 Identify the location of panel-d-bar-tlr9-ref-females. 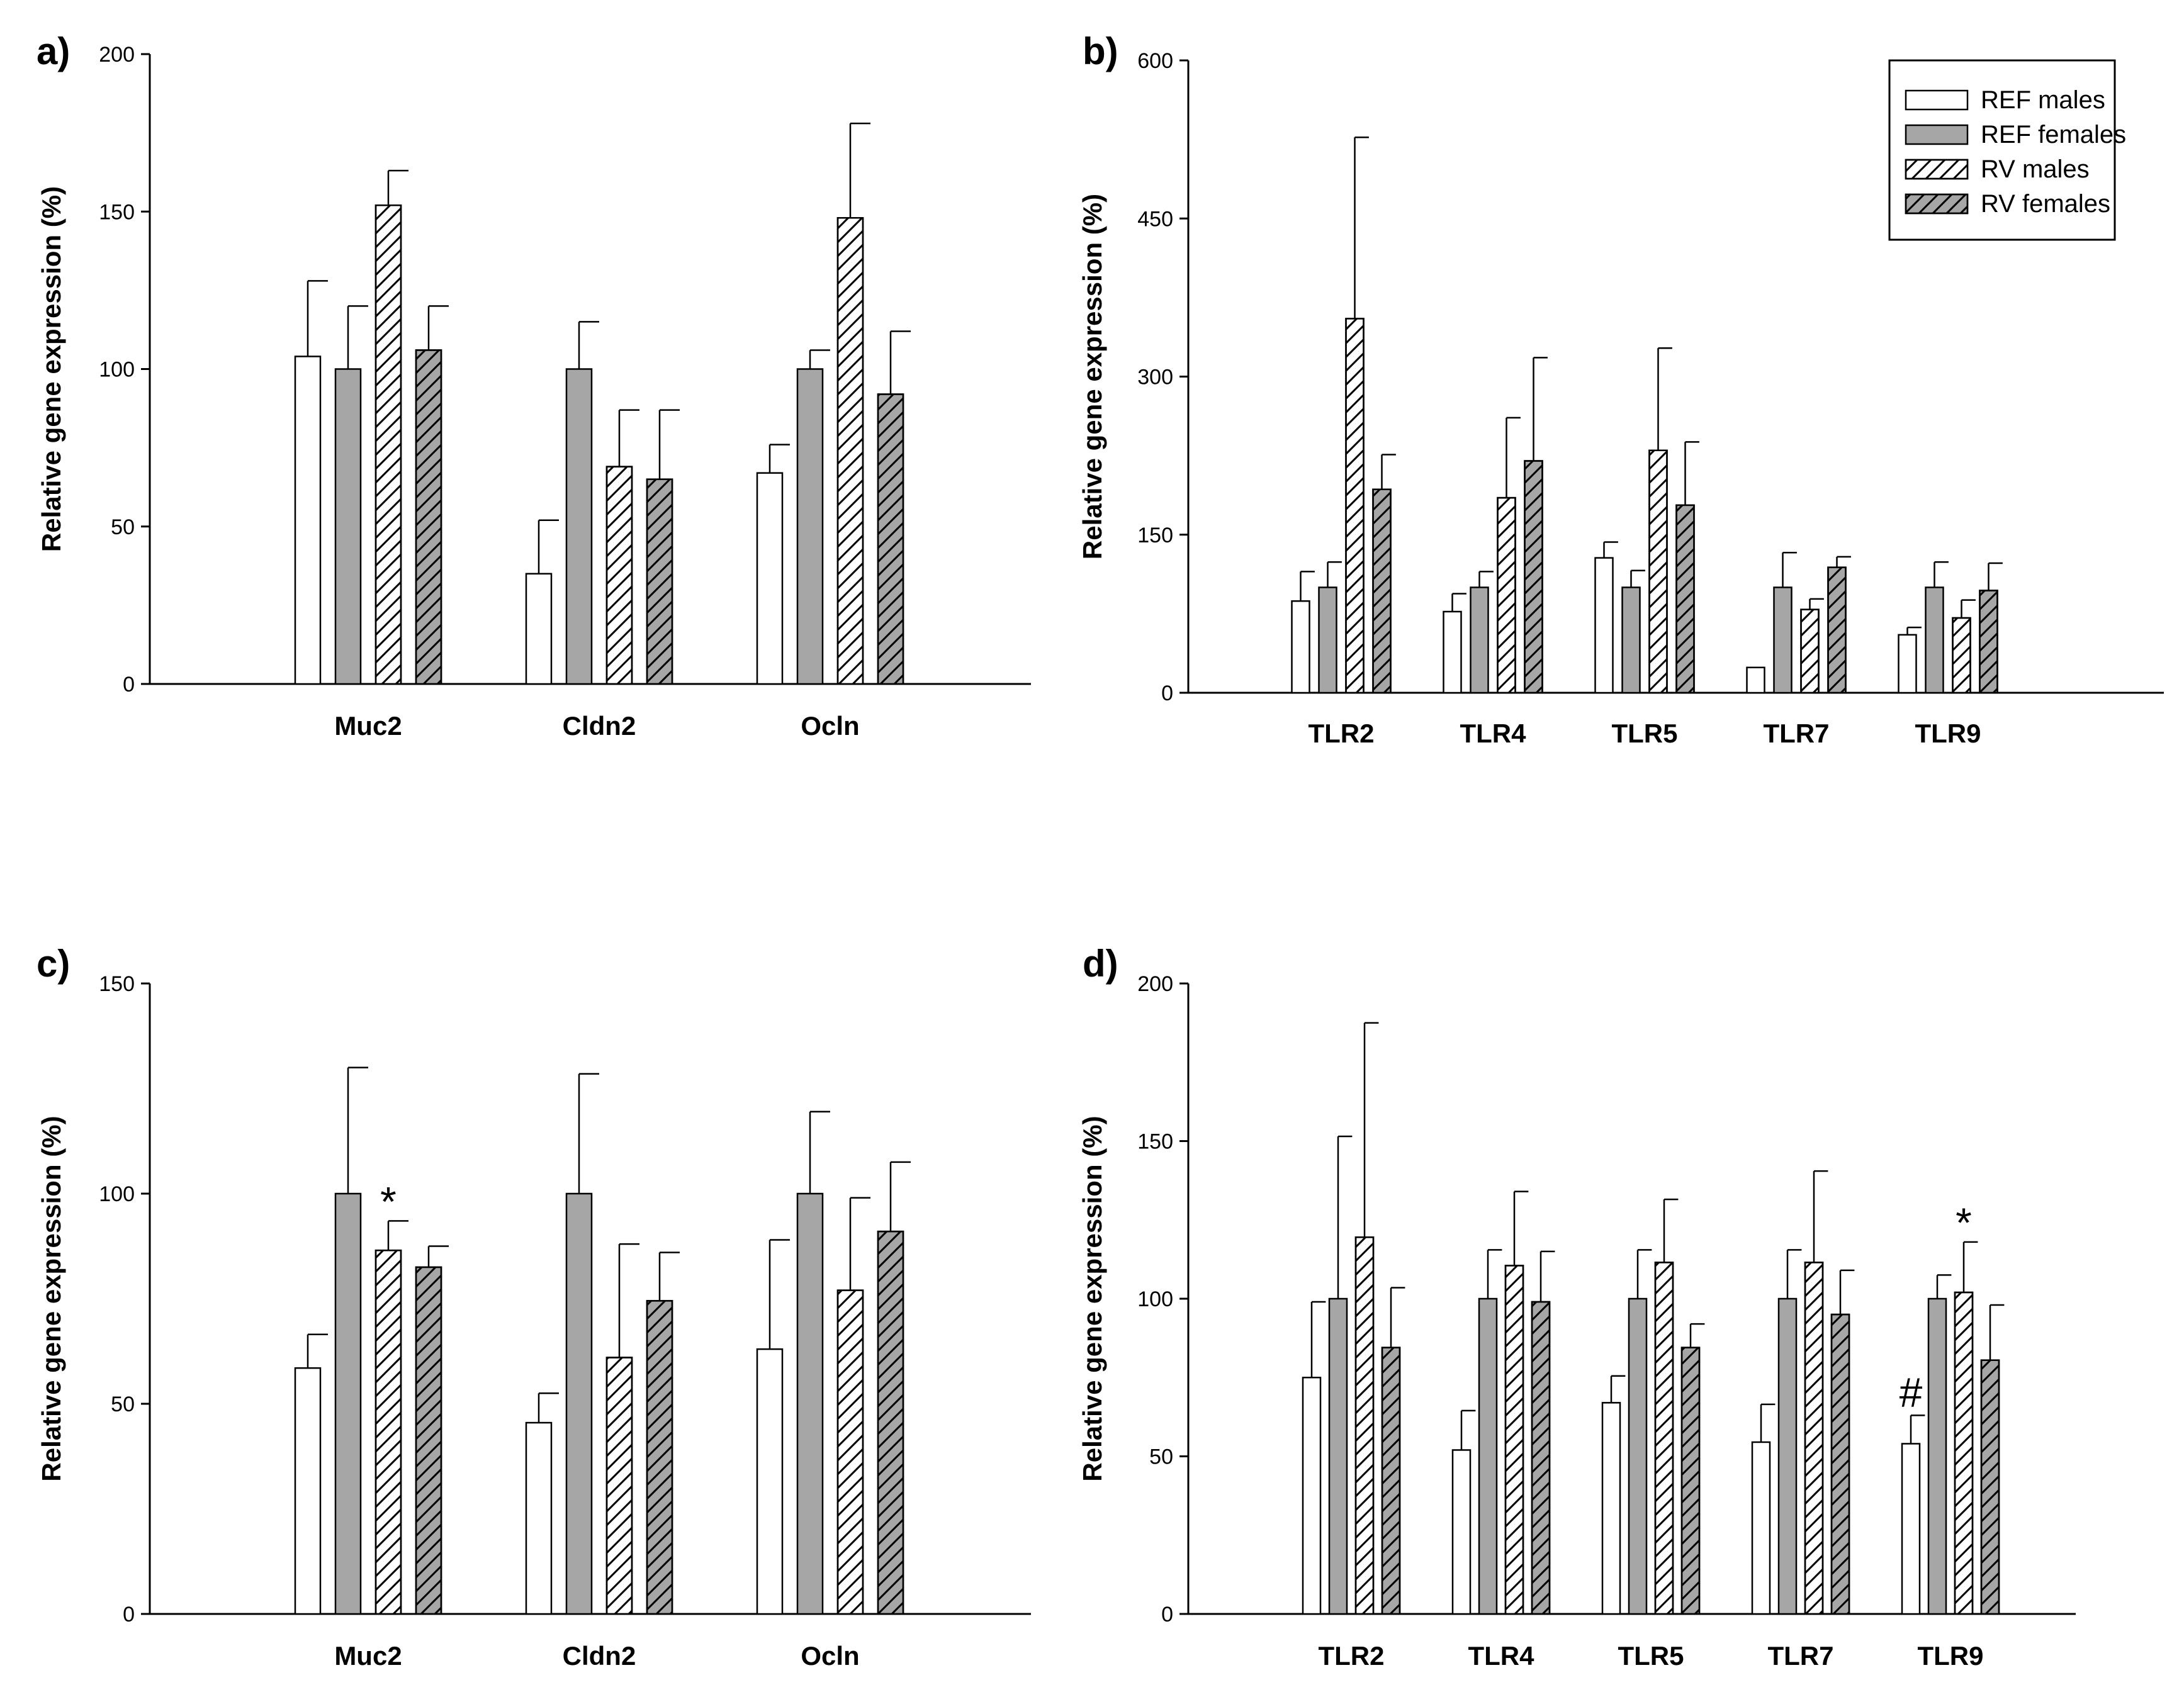
(1937, 1456).